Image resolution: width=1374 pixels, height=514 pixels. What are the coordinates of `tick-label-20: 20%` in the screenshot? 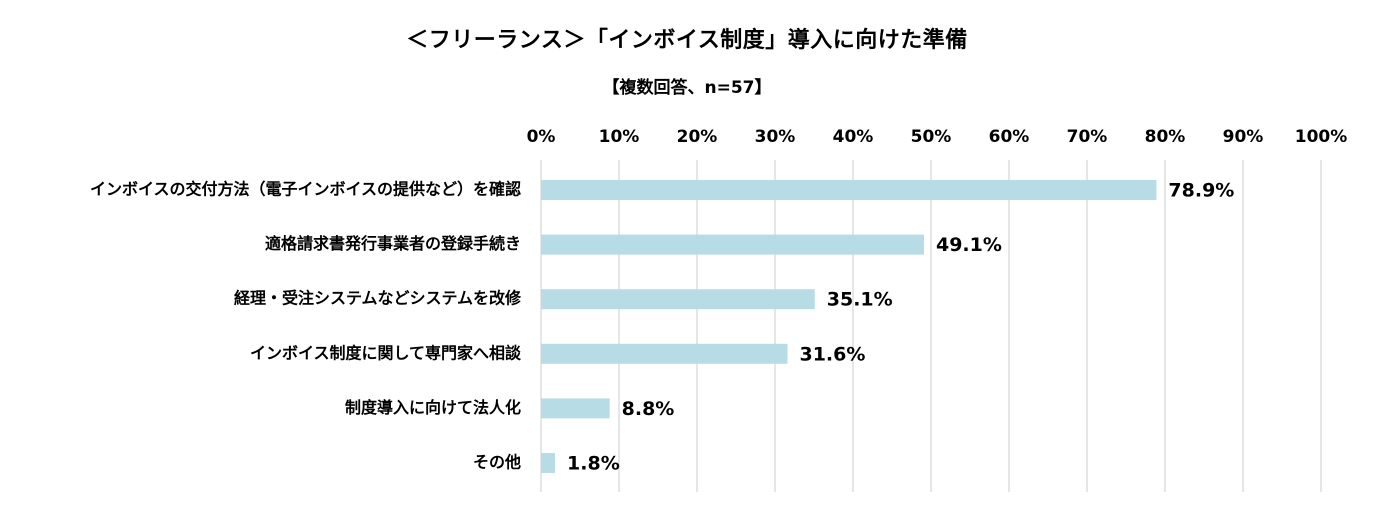 It's located at (697, 137).